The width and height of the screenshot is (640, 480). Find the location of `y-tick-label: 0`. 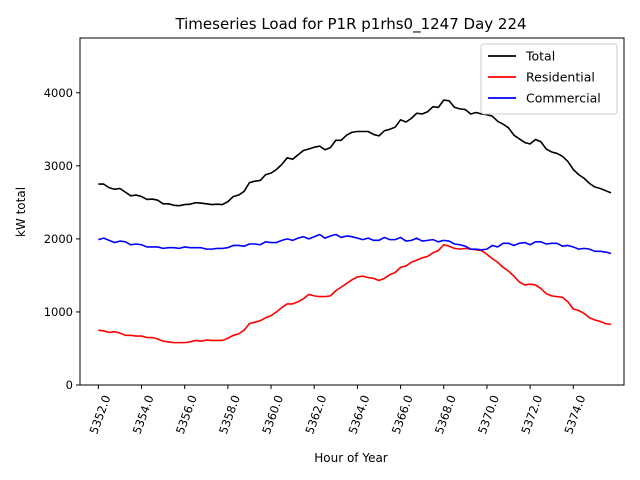

y-tick-label: 0 is located at coordinates (69, 385).